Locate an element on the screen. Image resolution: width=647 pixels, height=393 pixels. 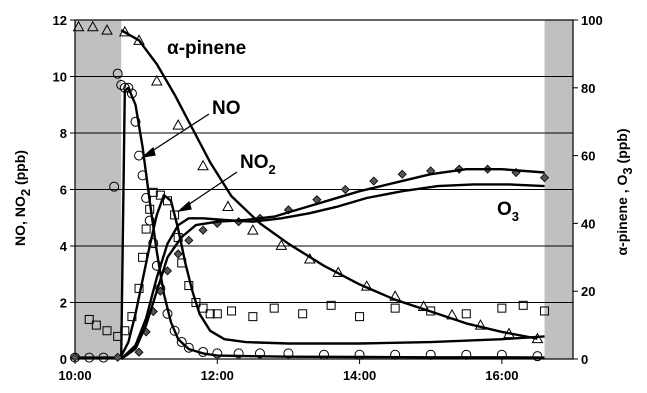
x-tick-label: 14:00 is located at coordinates (359, 375).